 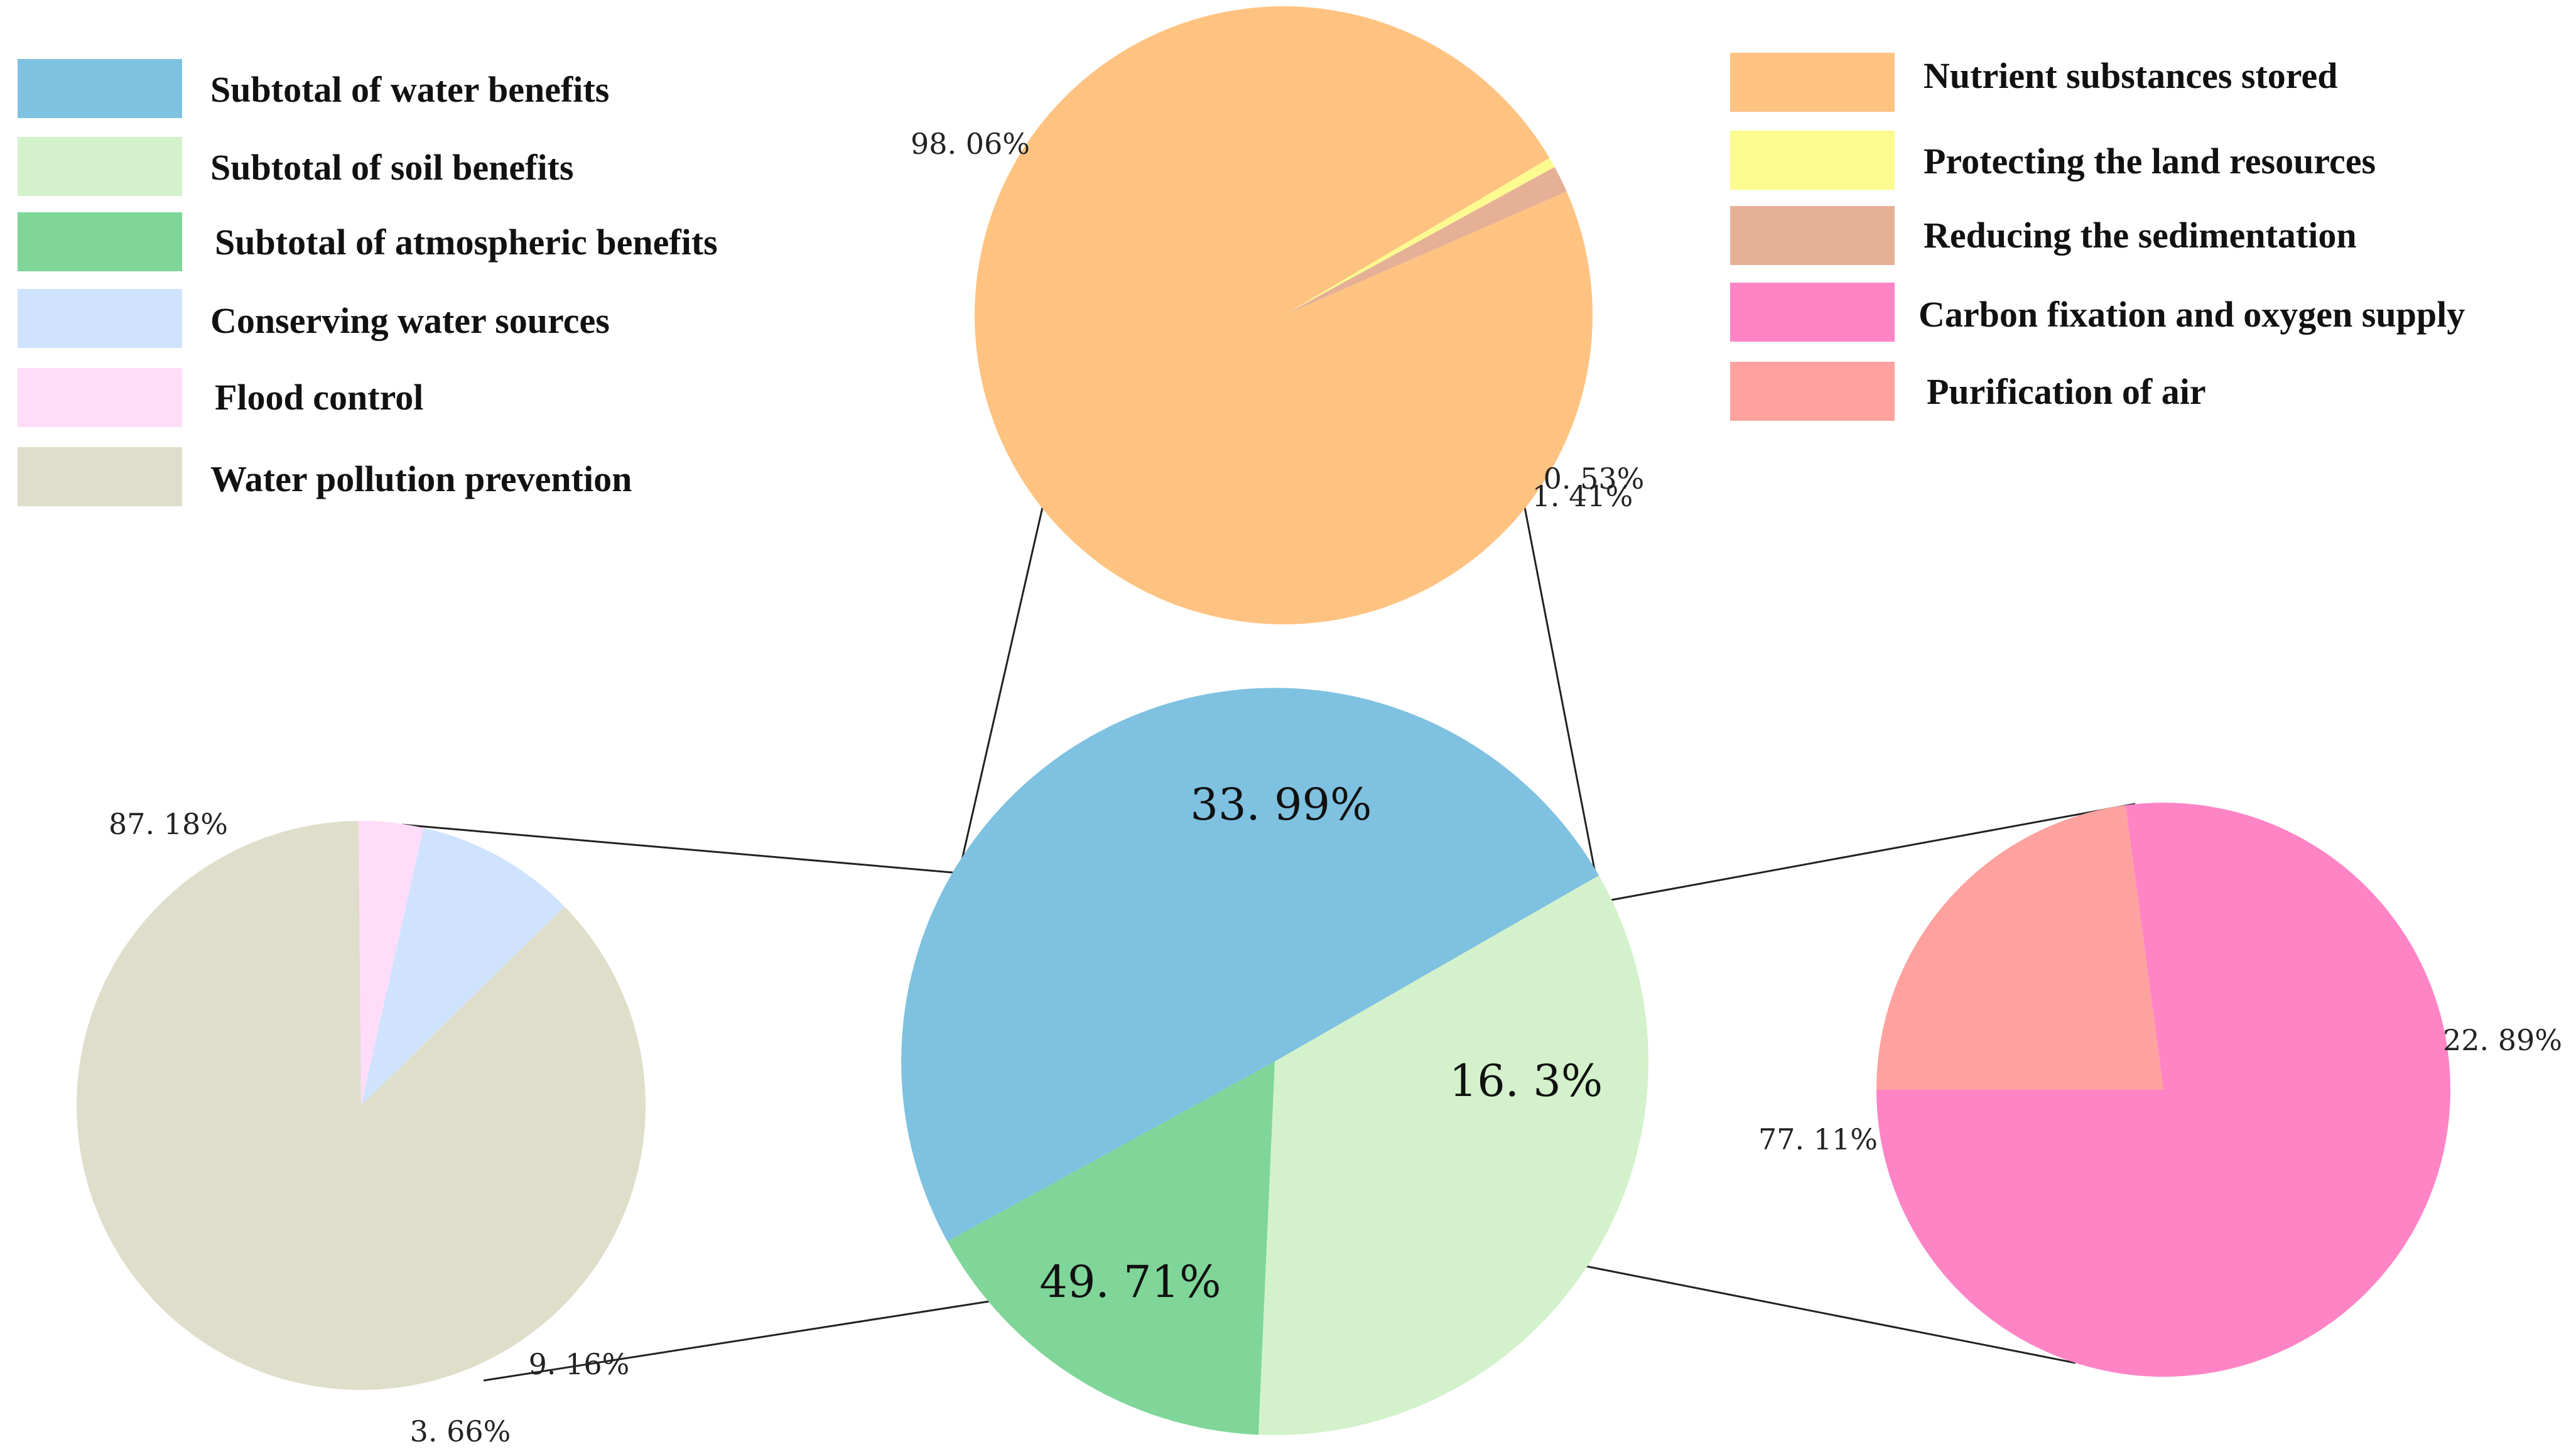 I want to click on soil-pie, so click(x=1284, y=315).